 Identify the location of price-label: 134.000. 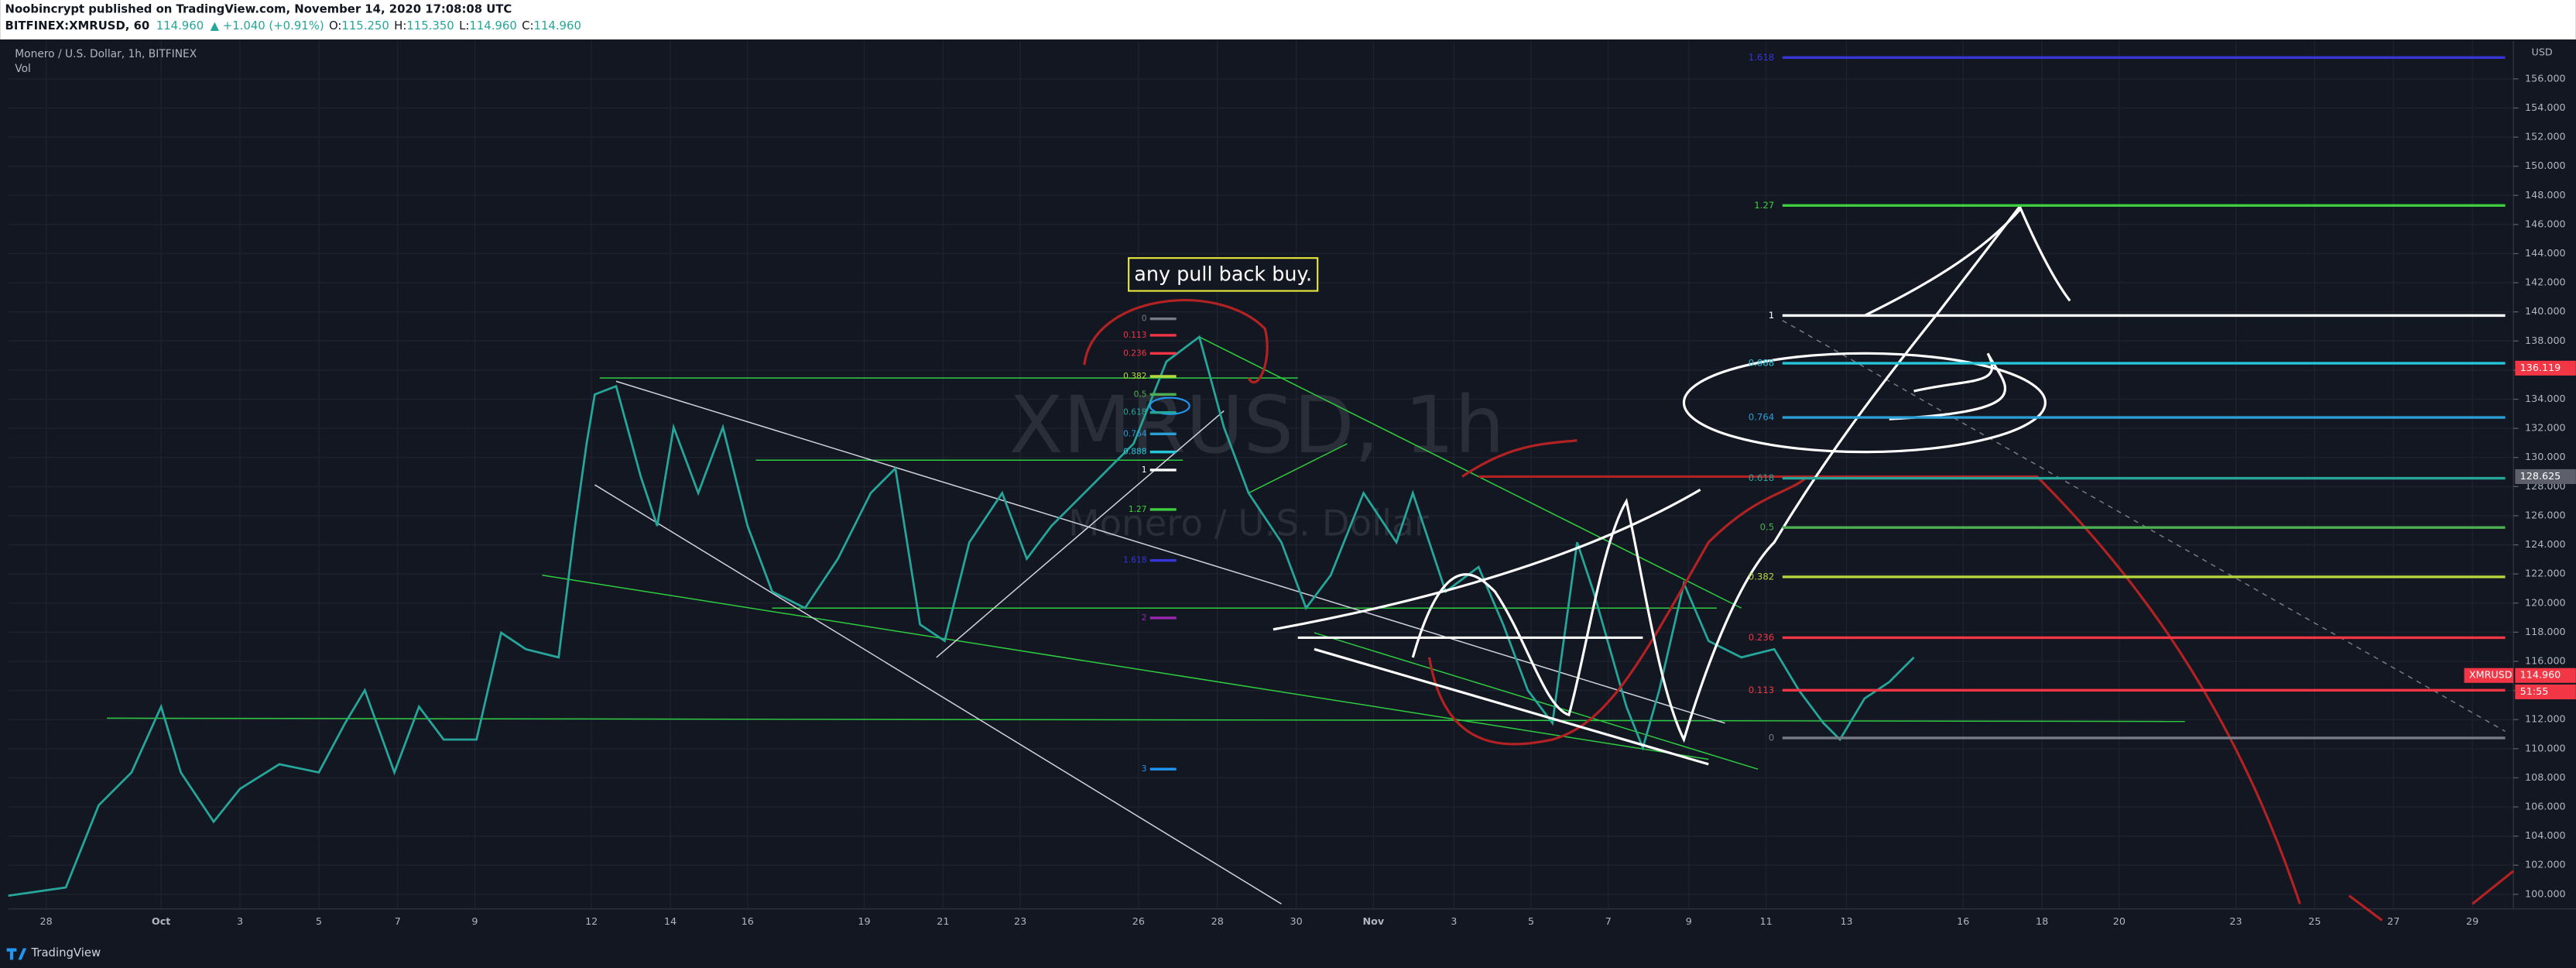
(2545, 399).